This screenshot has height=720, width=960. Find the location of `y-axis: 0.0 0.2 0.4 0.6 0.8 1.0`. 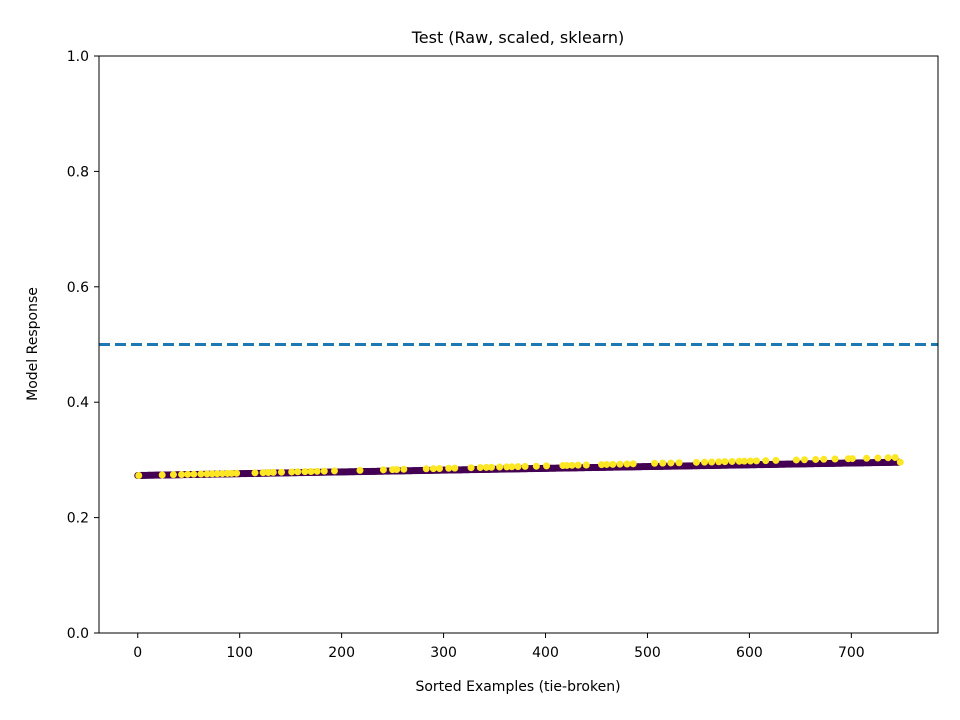

y-axis: 0.0 0.2 0.4 0.6 0.8 1.0 is located at coordinates (83, 345).